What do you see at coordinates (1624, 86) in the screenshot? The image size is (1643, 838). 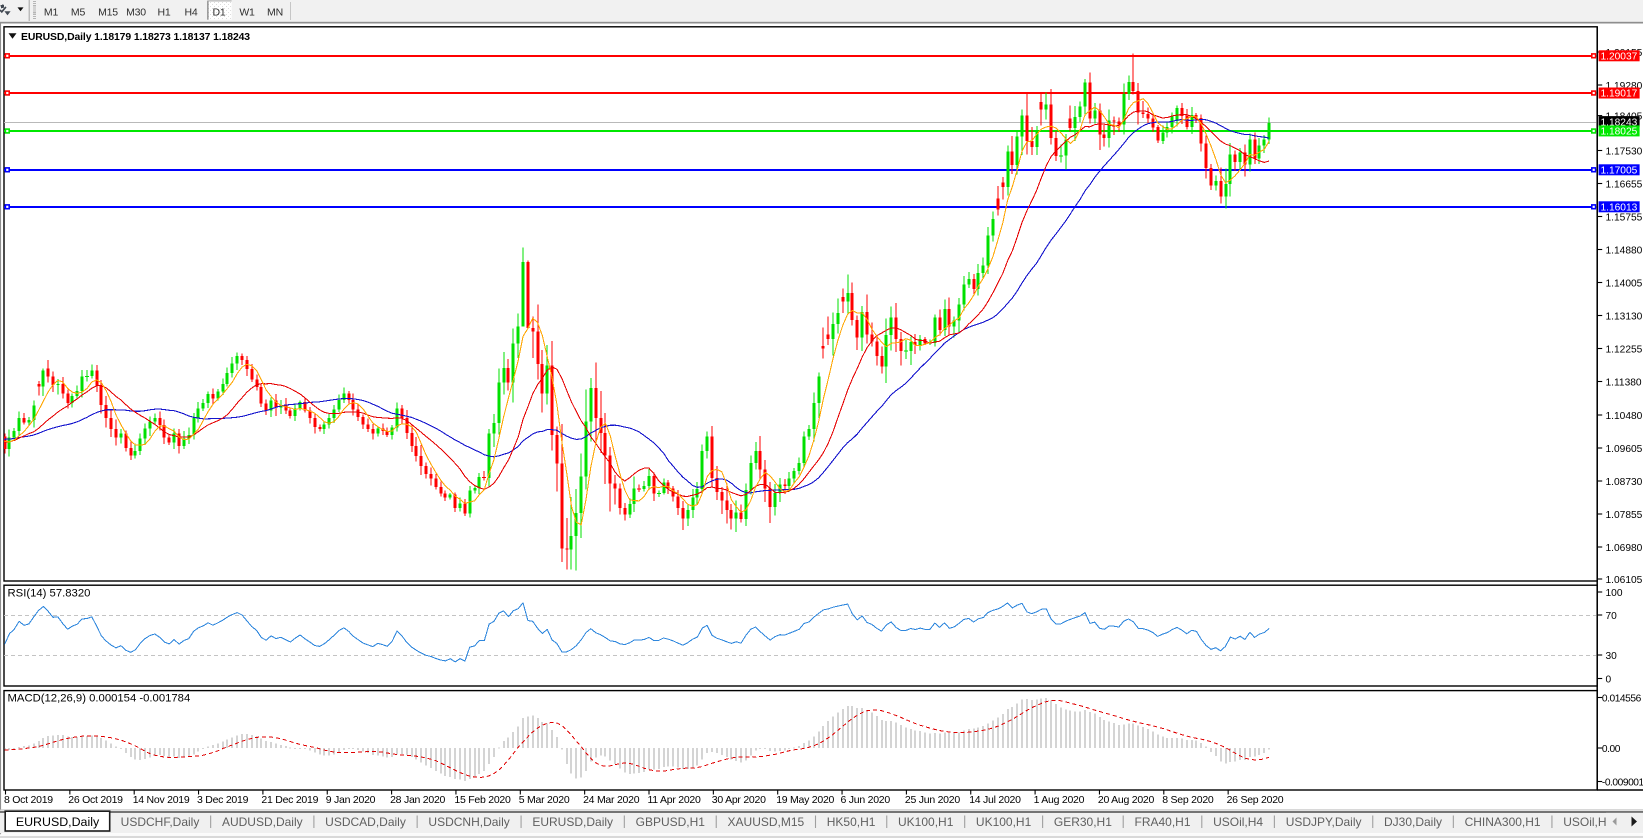 I see `svg-text: 1.19280` at bounding box center [1624, 86].